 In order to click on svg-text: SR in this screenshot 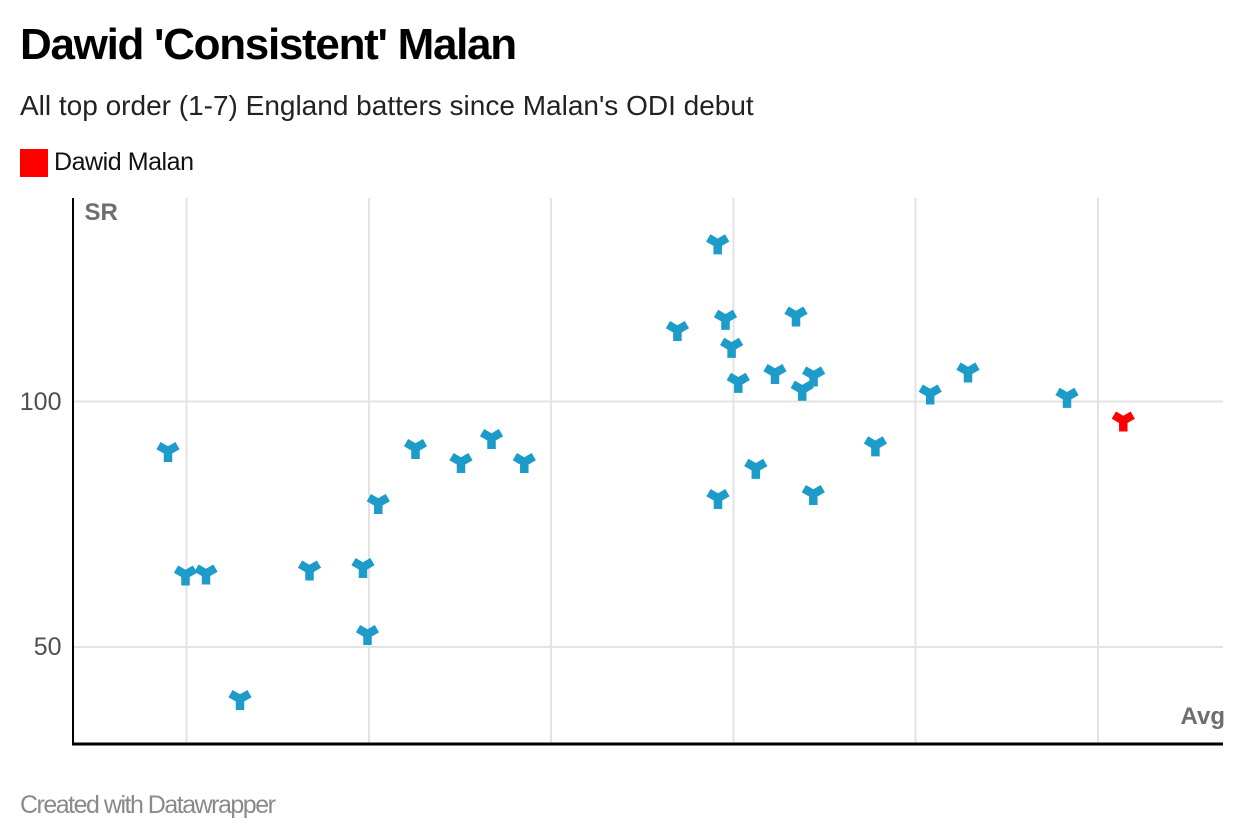, I will do `click(101, 212)`.